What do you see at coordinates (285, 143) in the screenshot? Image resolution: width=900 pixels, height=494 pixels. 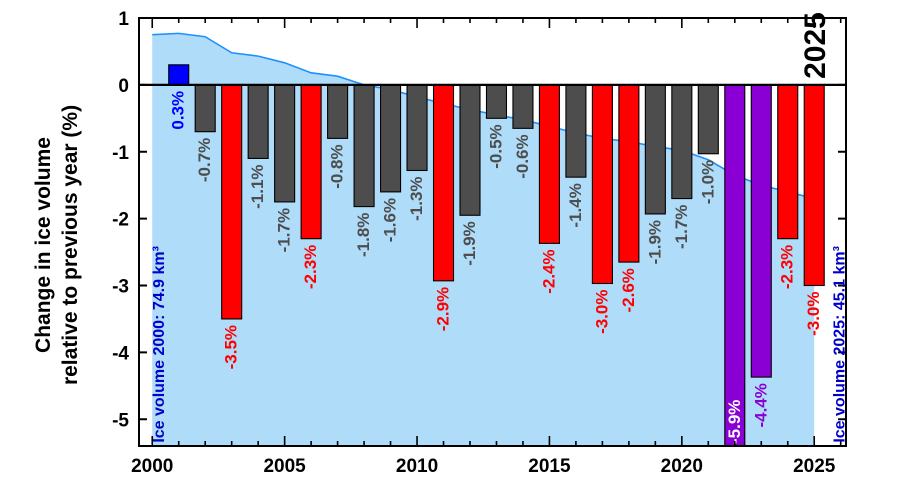 I see `bar-2005` at bounding box center [285, 143].